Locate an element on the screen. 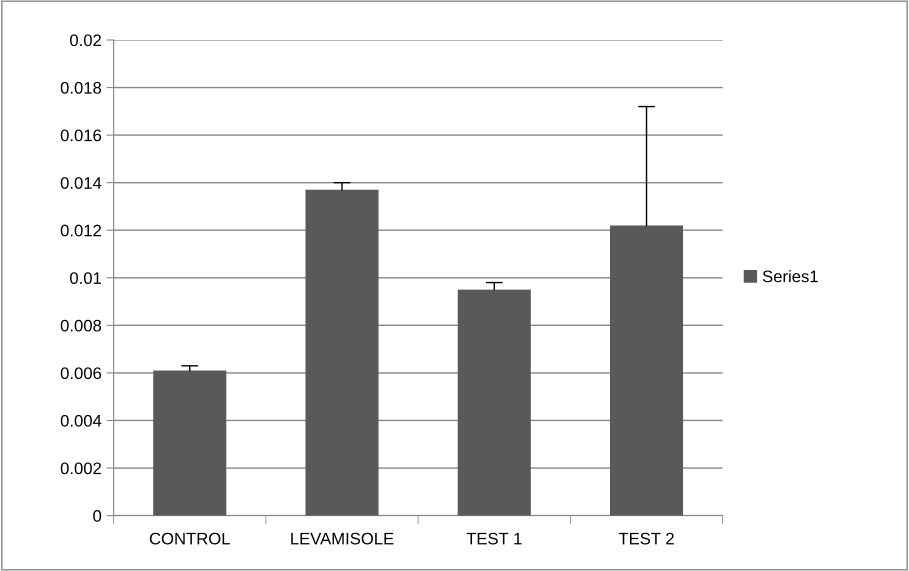 The width and height of the screenshot is (909, 571). y-tick-label: 0.008 is located at coordinates (81, 326).